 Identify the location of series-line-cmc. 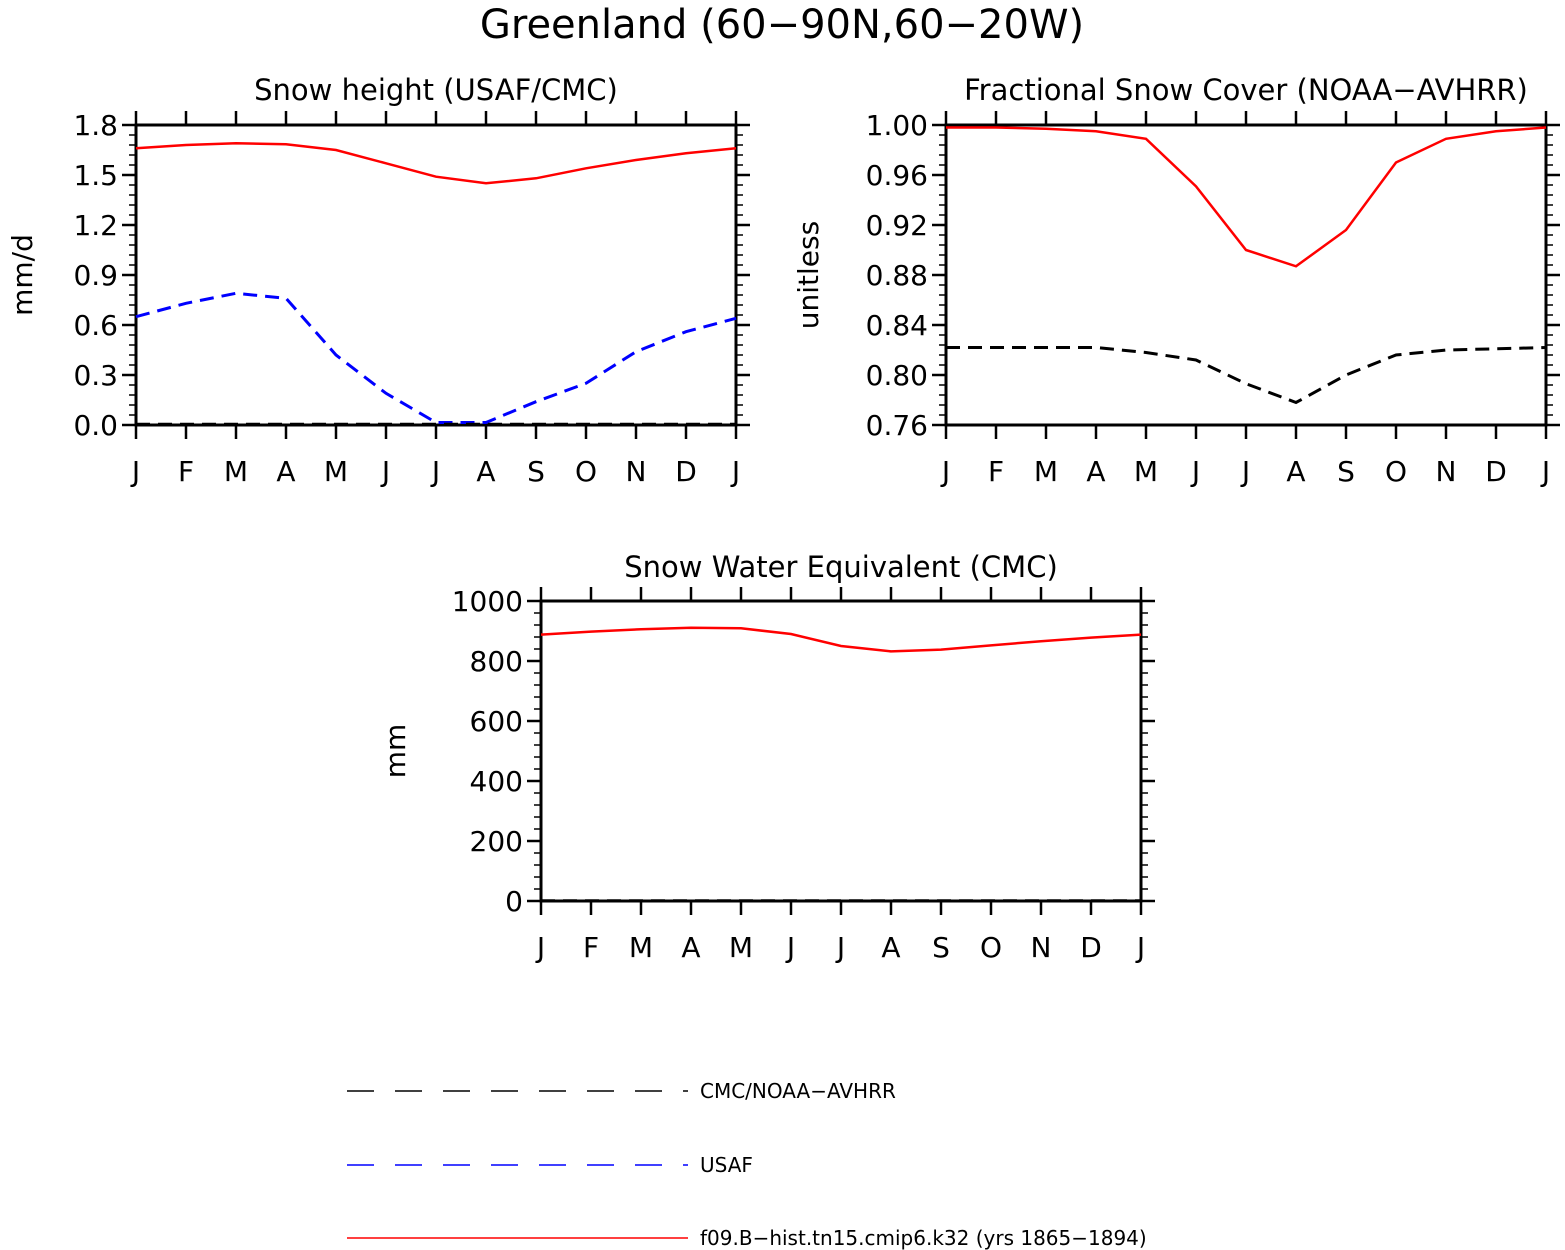
(1246, 375).